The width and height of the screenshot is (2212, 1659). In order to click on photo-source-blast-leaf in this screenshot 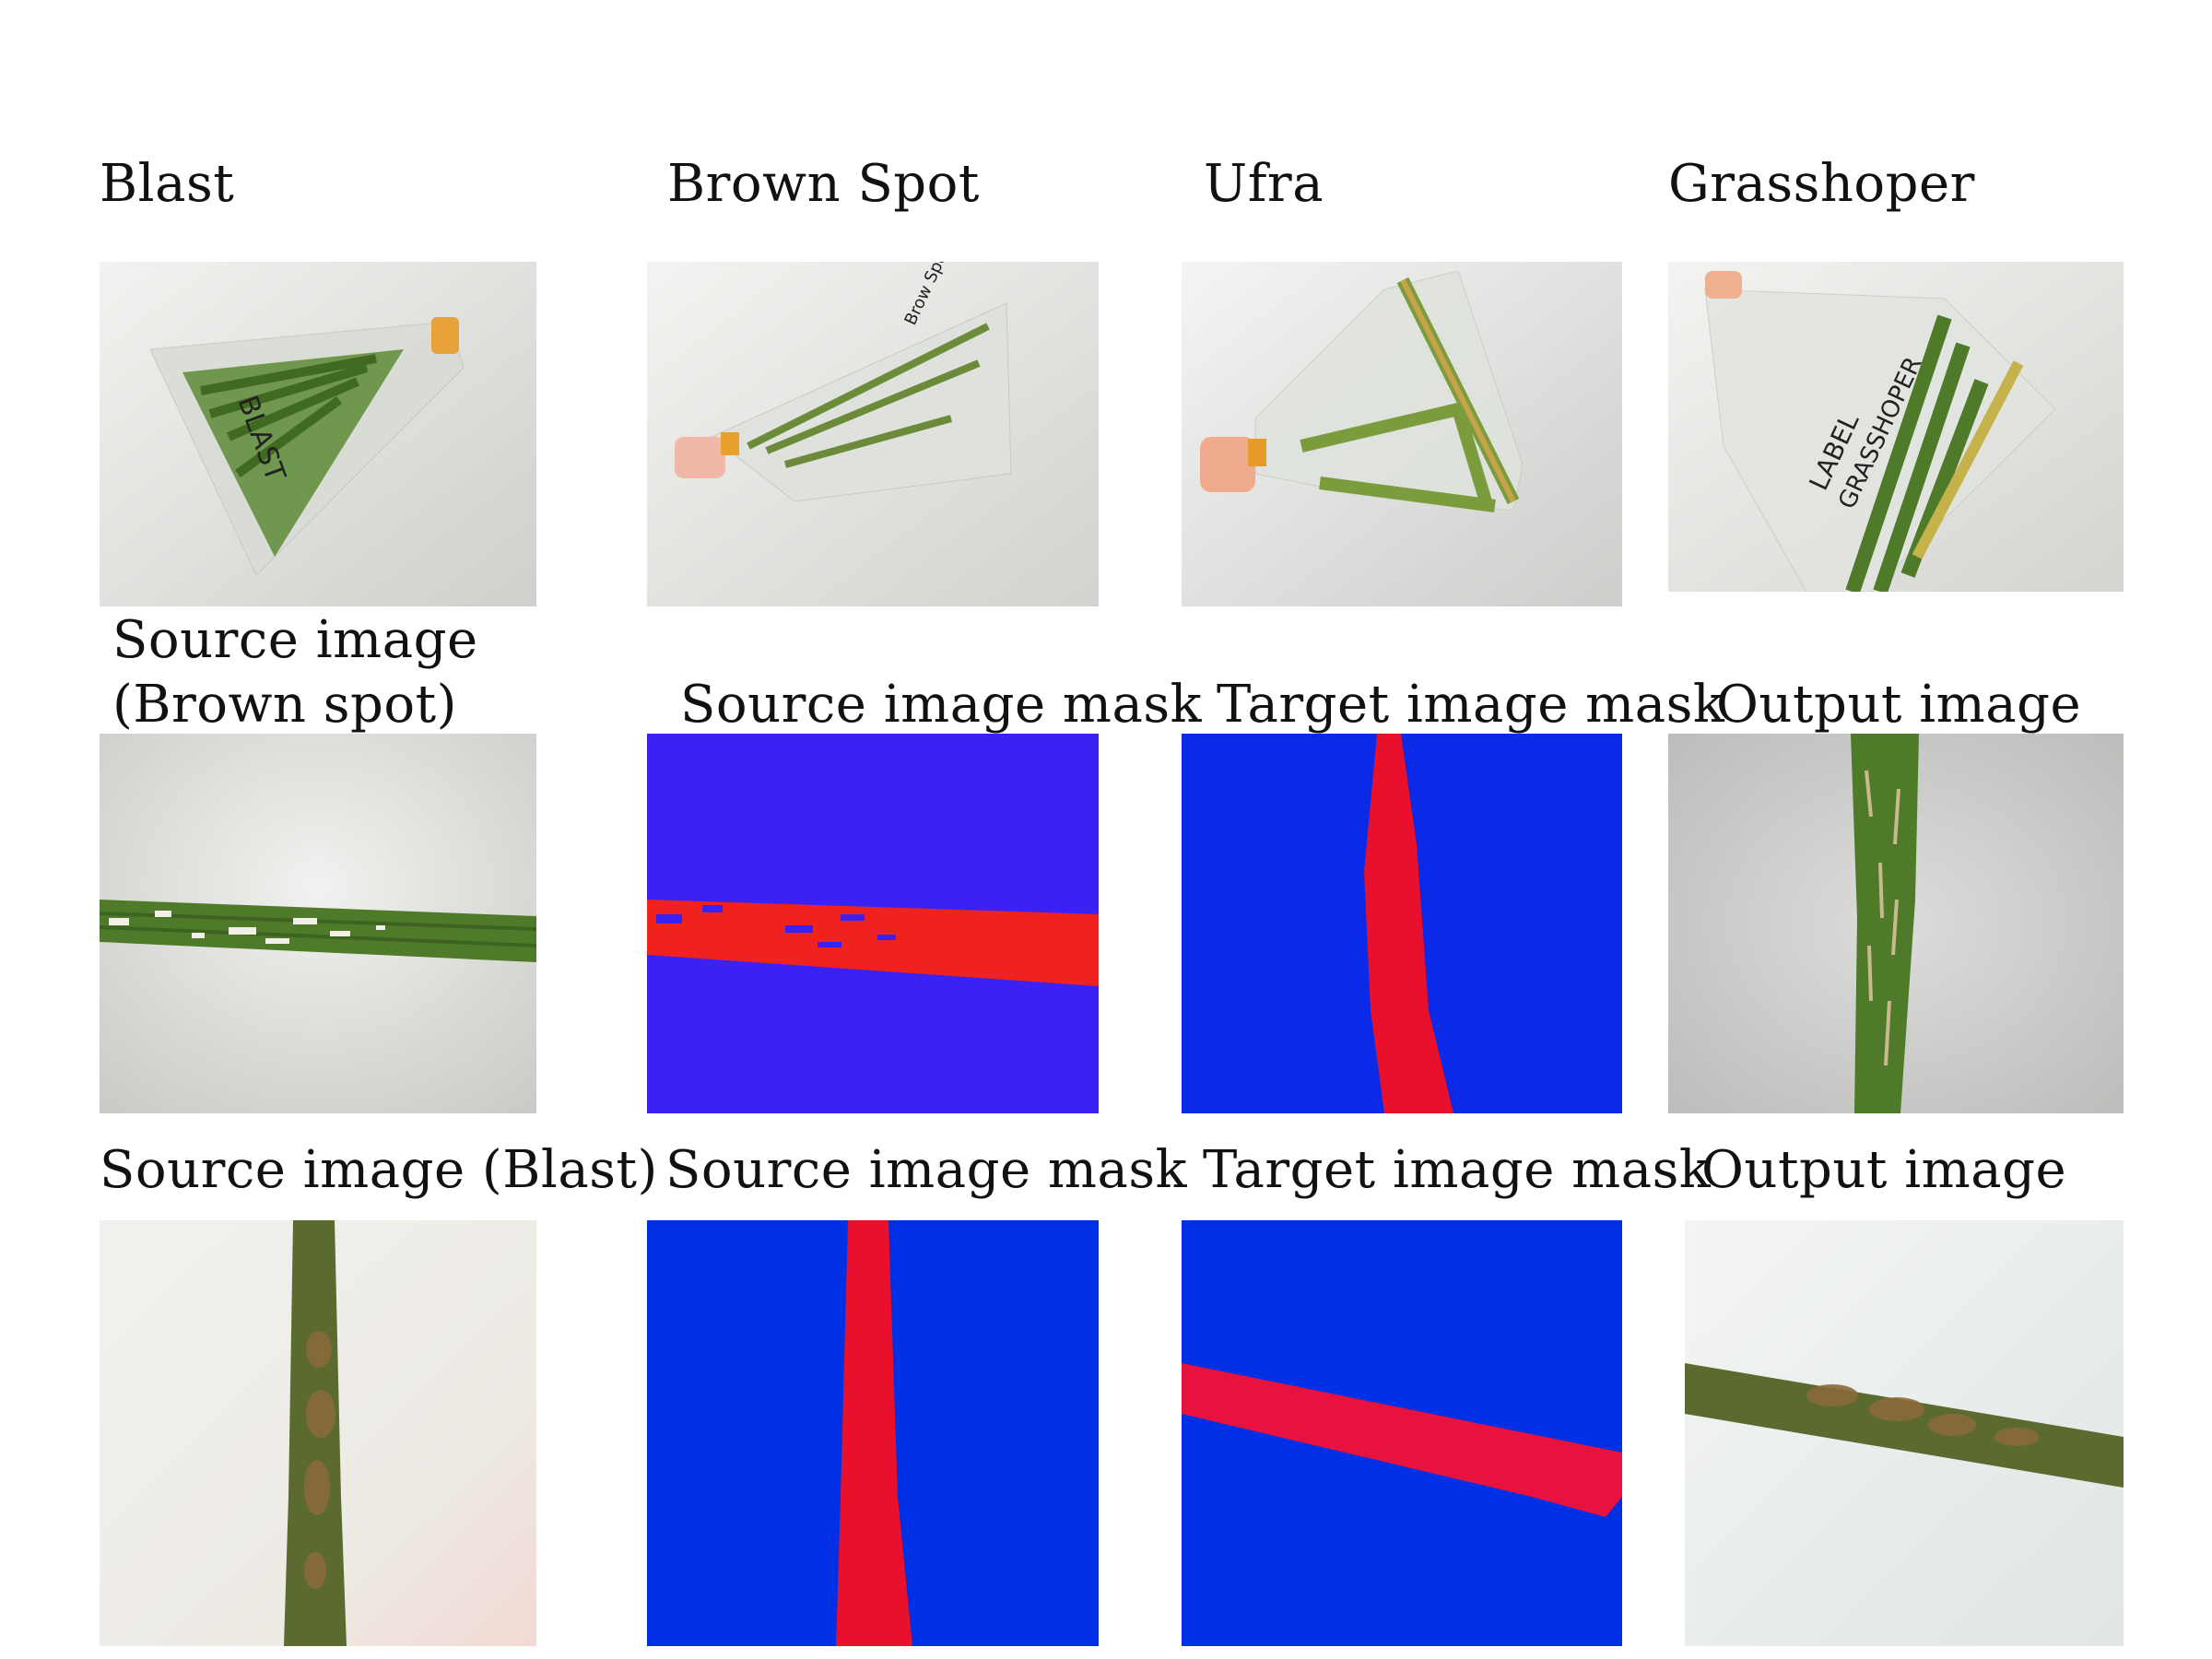, I will do `click(318, 1433)`.